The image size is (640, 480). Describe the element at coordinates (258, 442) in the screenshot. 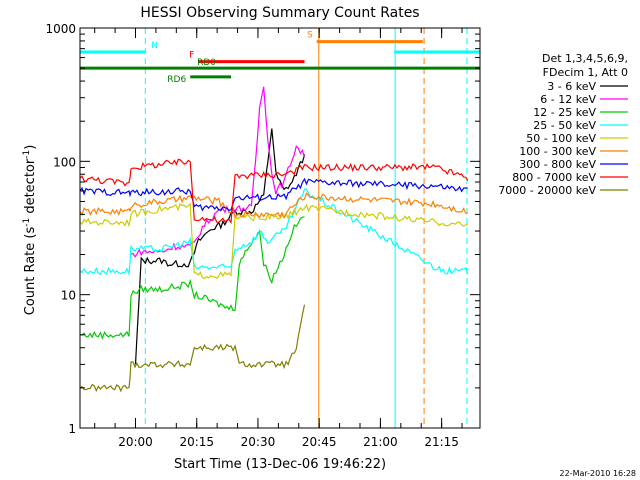

I see `x-tick-label: 20:30` at that location.